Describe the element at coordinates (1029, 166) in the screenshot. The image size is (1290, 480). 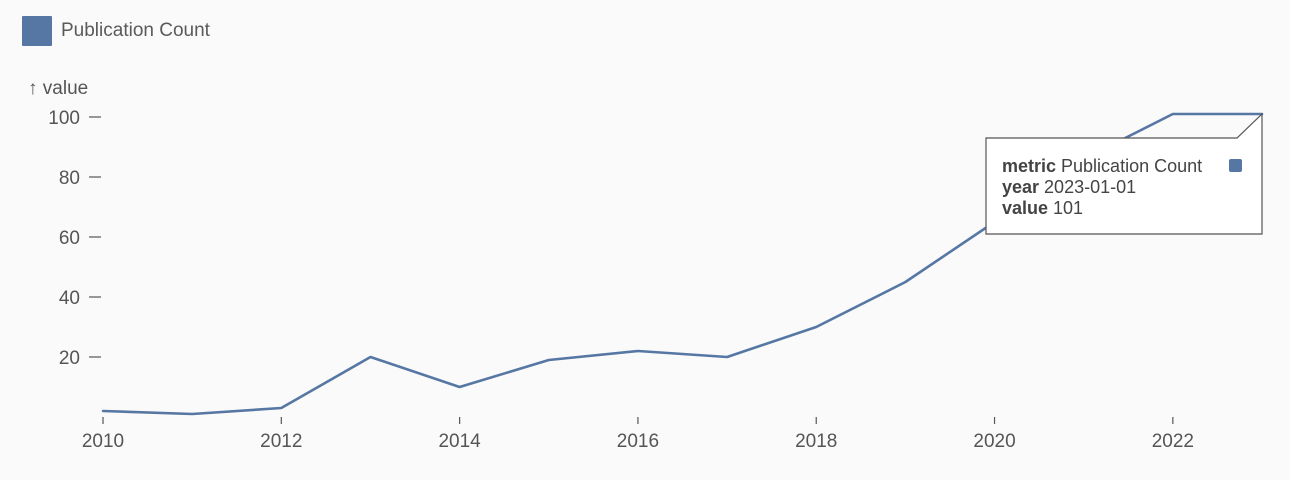
I see `tooltip-key: metric` at that location.